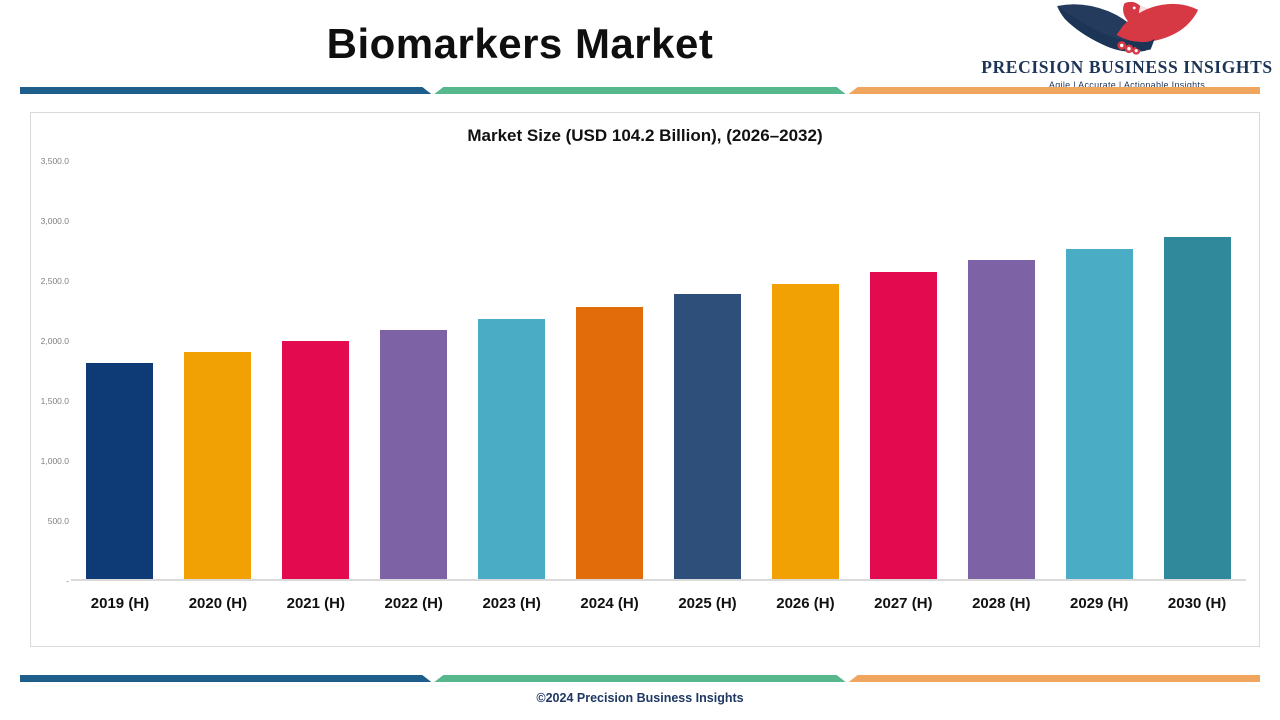 The width and height of the screenshot is (1280, 720). What do you see at coordinates (1001, 603) in the screenshot?
I see `x-axis-label: 2028 (H)` at bounding box center [1001, 603].